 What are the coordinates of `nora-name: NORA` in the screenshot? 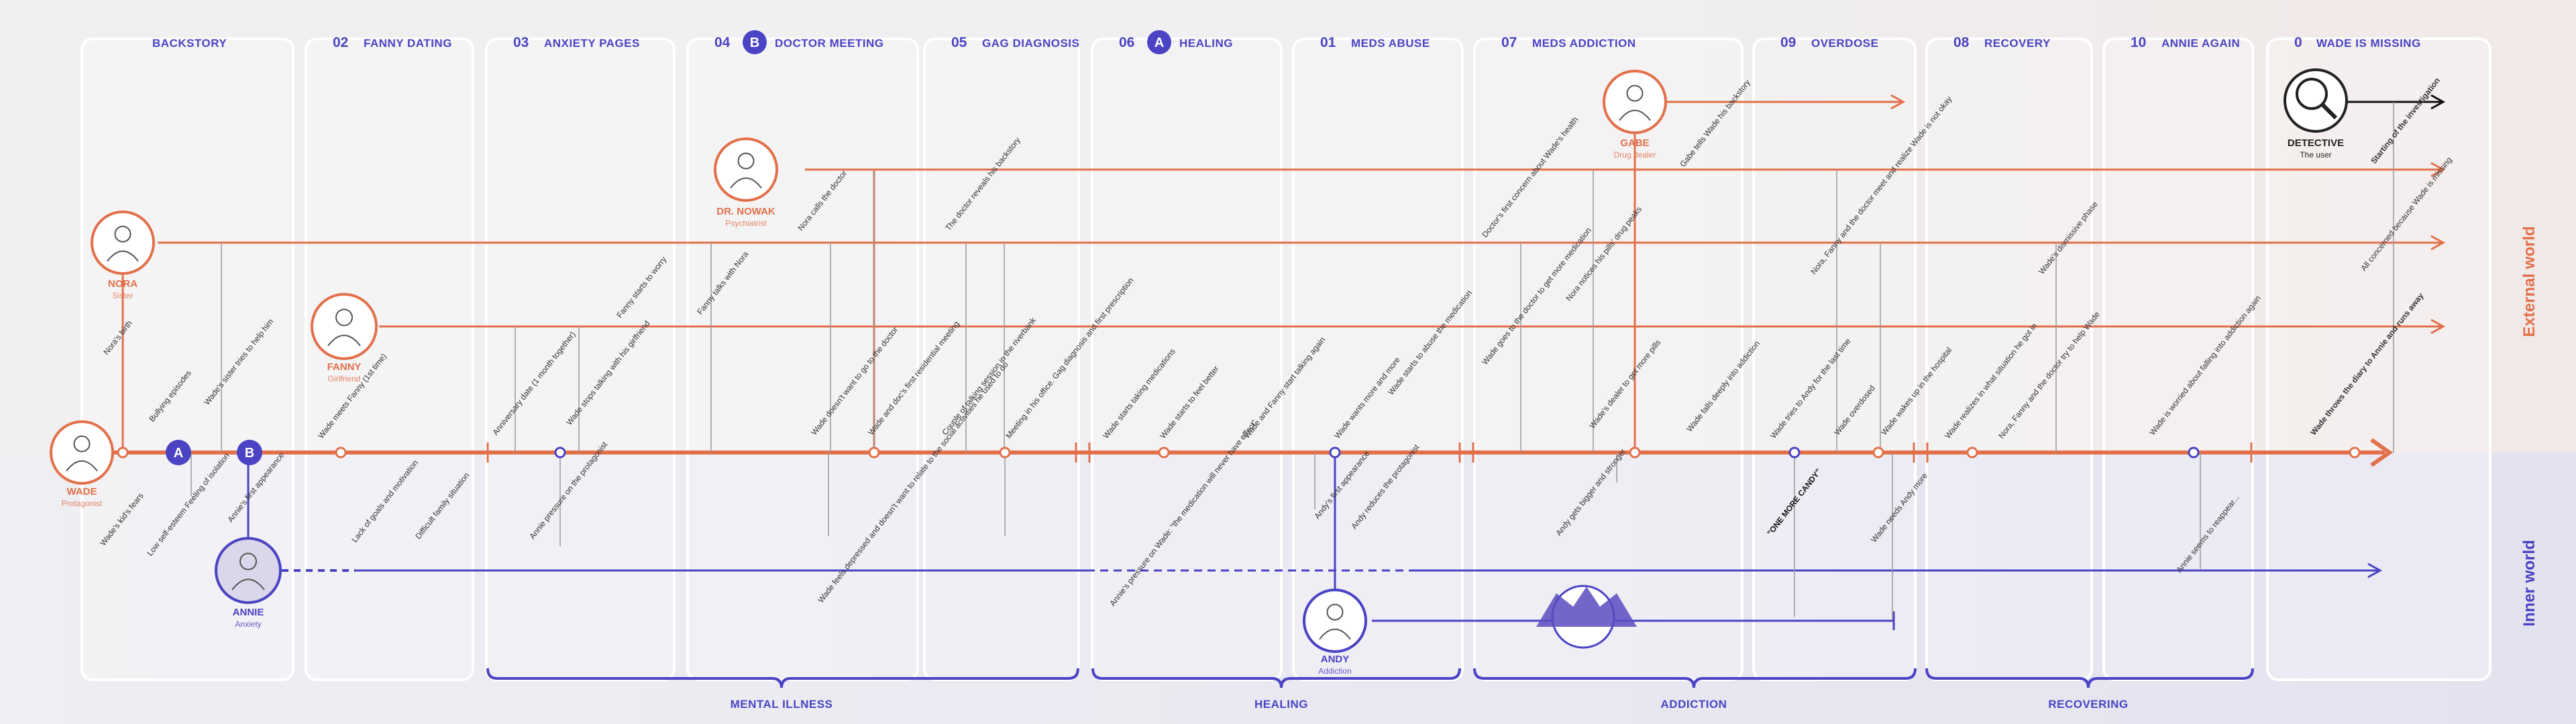 It's located at (123, 284).